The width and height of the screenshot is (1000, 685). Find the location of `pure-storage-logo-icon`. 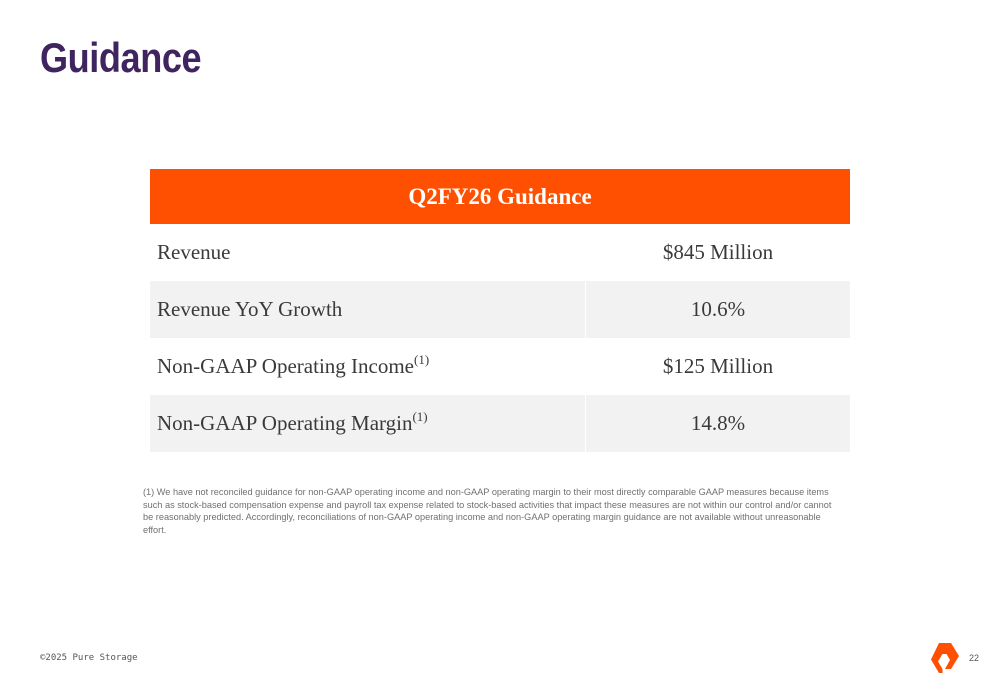

pure-storage-logo-icon is located at coordinates (945, 658).